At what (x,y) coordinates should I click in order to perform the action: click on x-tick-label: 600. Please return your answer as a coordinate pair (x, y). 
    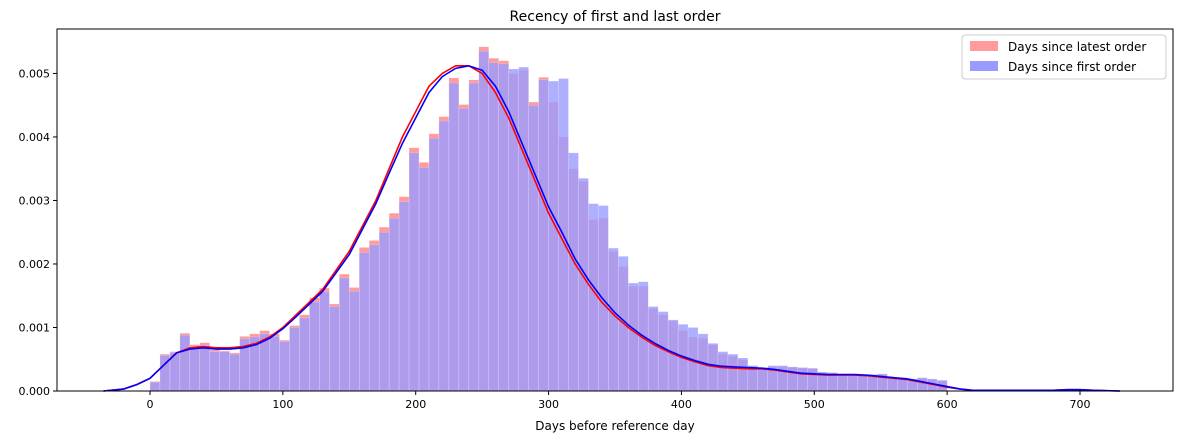
    Looking at the image, I should click on (947, 404).